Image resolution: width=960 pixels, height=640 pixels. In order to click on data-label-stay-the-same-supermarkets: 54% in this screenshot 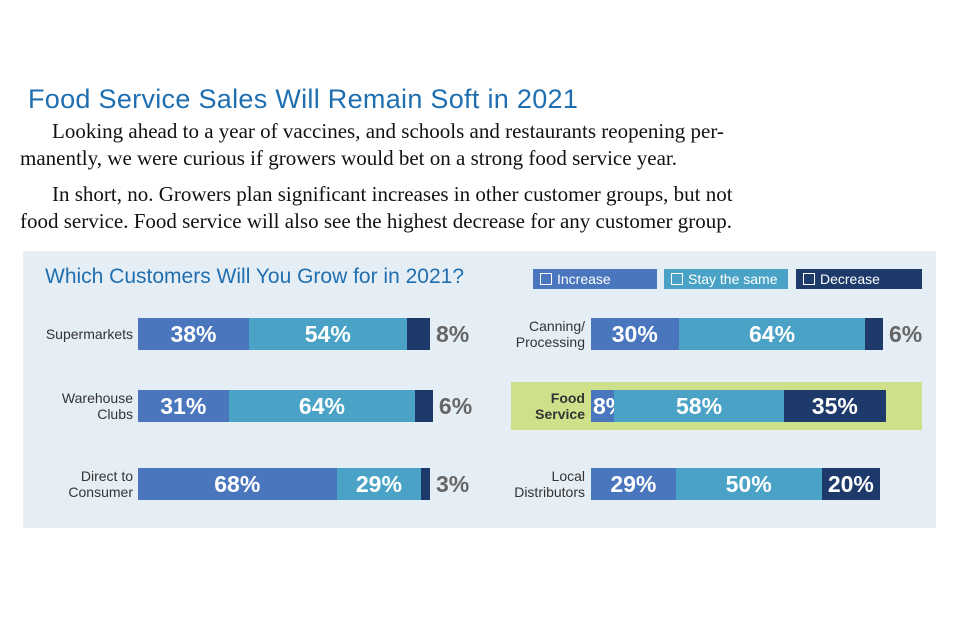, I will do `click(327, 334)`.